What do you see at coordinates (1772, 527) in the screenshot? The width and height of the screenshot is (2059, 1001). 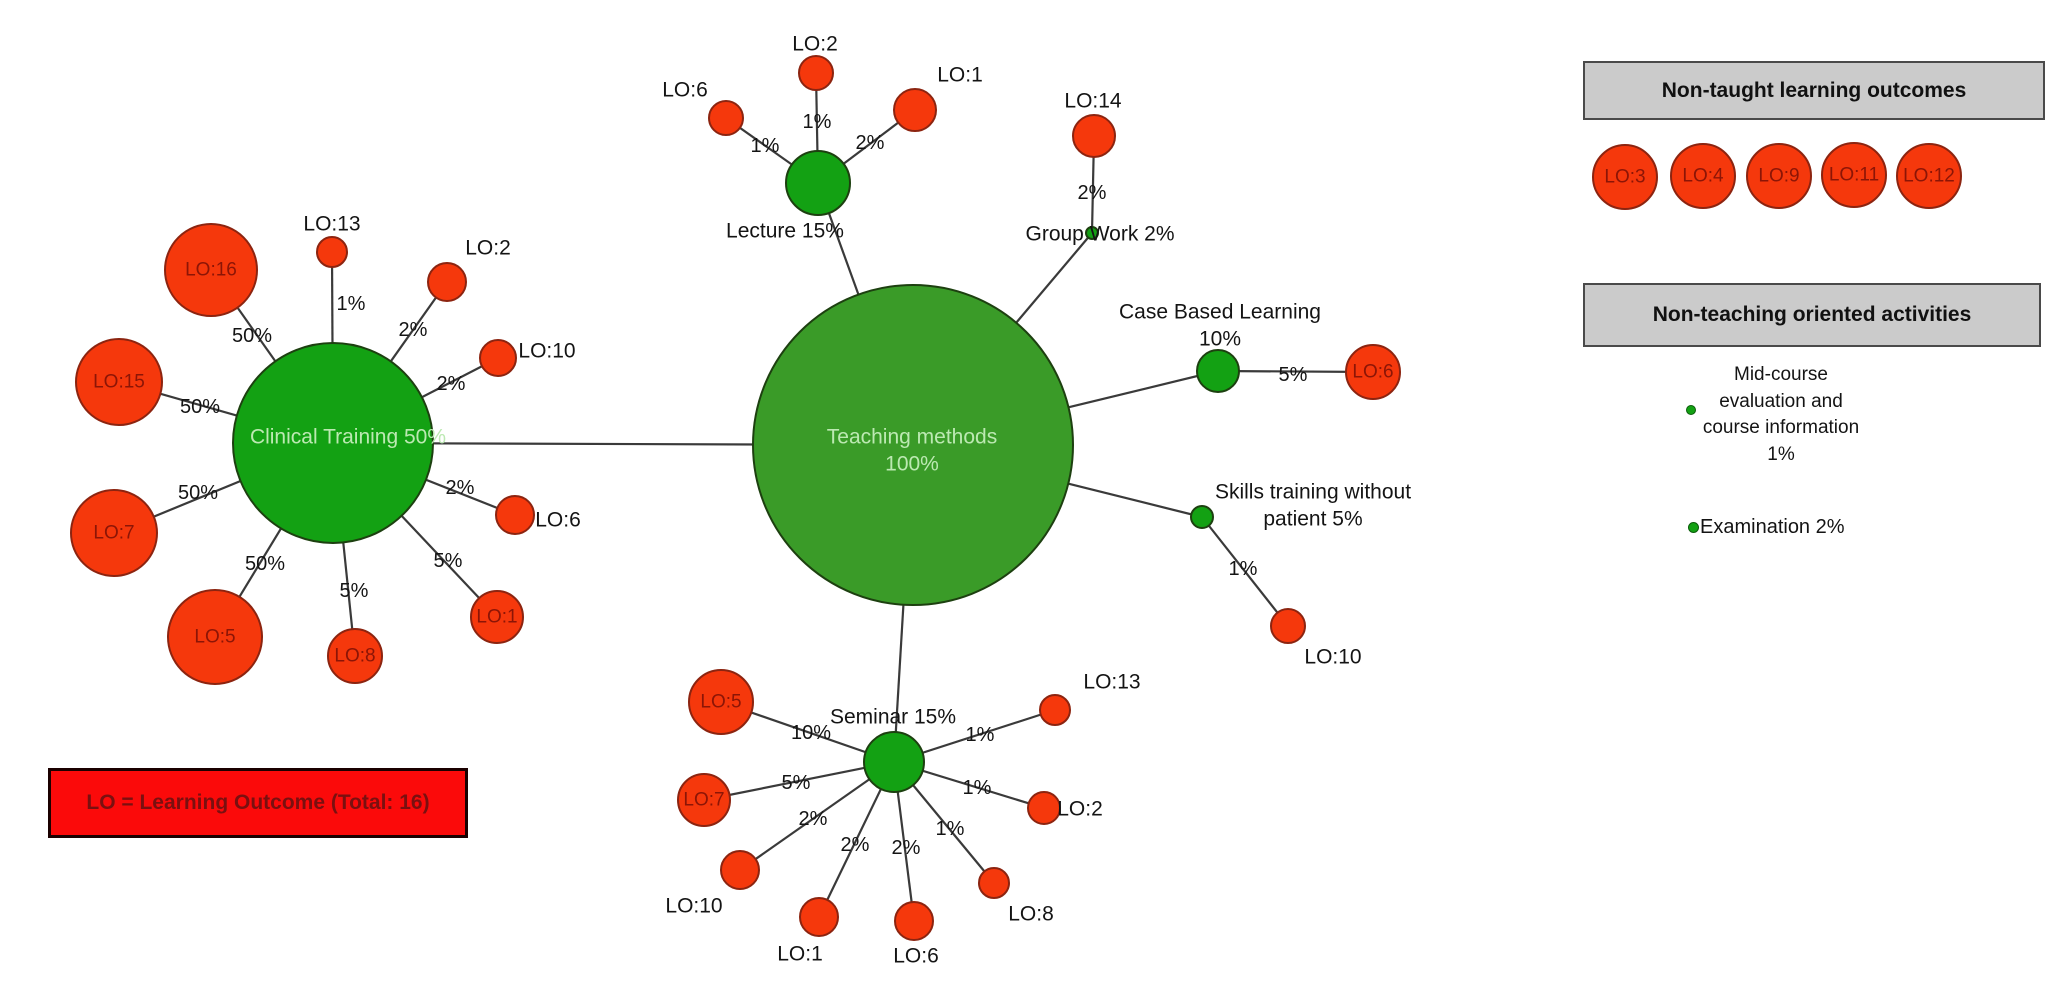 I see `examination-label: Examination 2%` at bounding box center [1772, 527].